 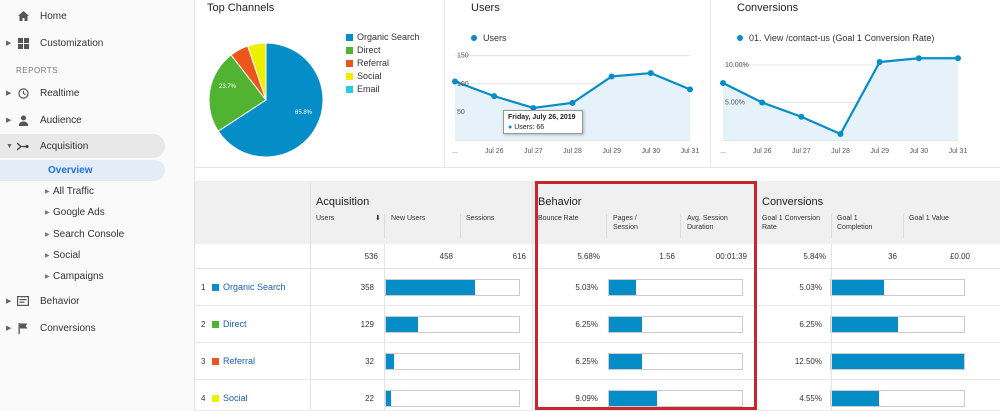 I want to click on sort-desc-icon: ⬇, so click(x=378, y=218).